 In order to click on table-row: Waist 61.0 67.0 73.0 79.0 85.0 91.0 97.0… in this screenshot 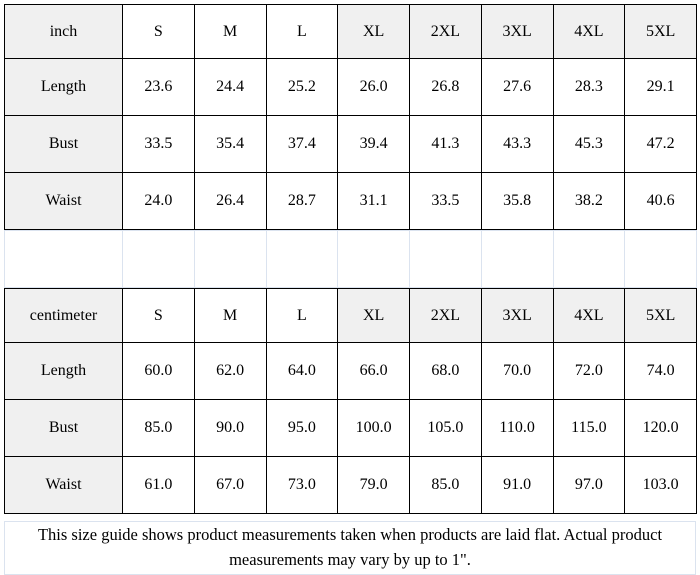, I will do `click(350, 485)`.